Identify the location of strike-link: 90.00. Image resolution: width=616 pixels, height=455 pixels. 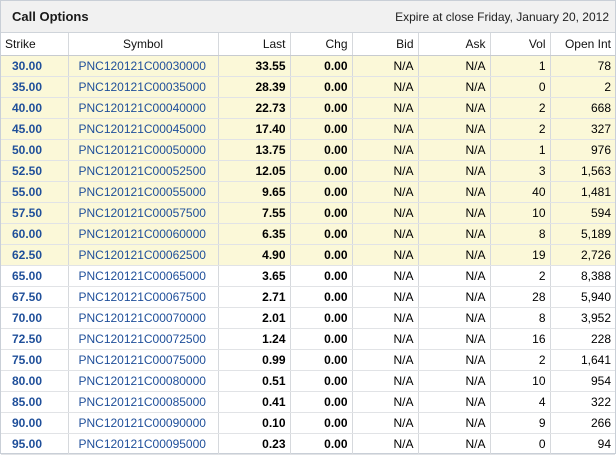
(35, 423).